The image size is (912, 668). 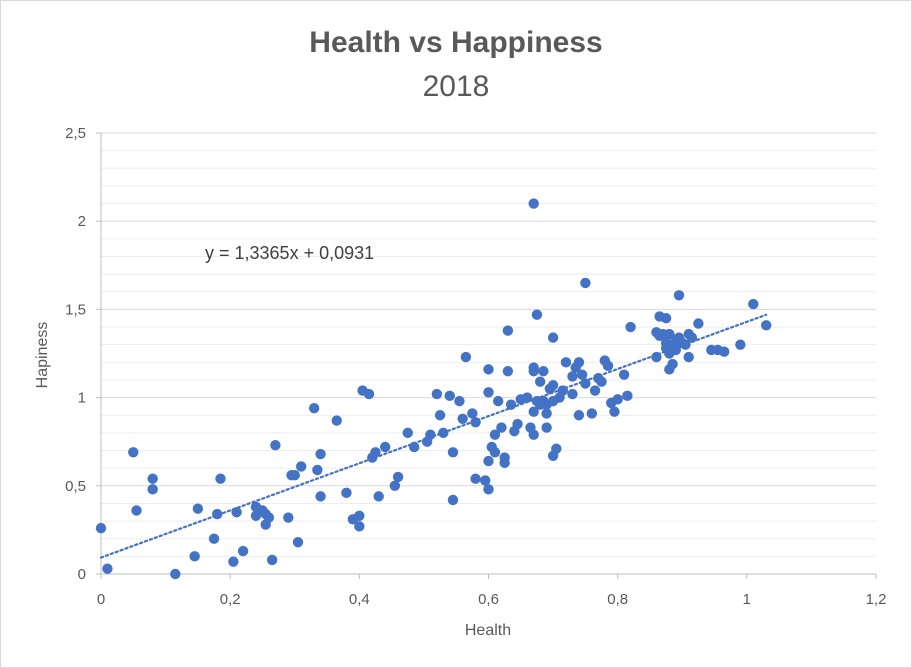 What do you see at coordinates (289, 253) in the screenshot?
I see `trendline-equation: y = 1,3365x + 0,0931` at bounding box center [289, 253].